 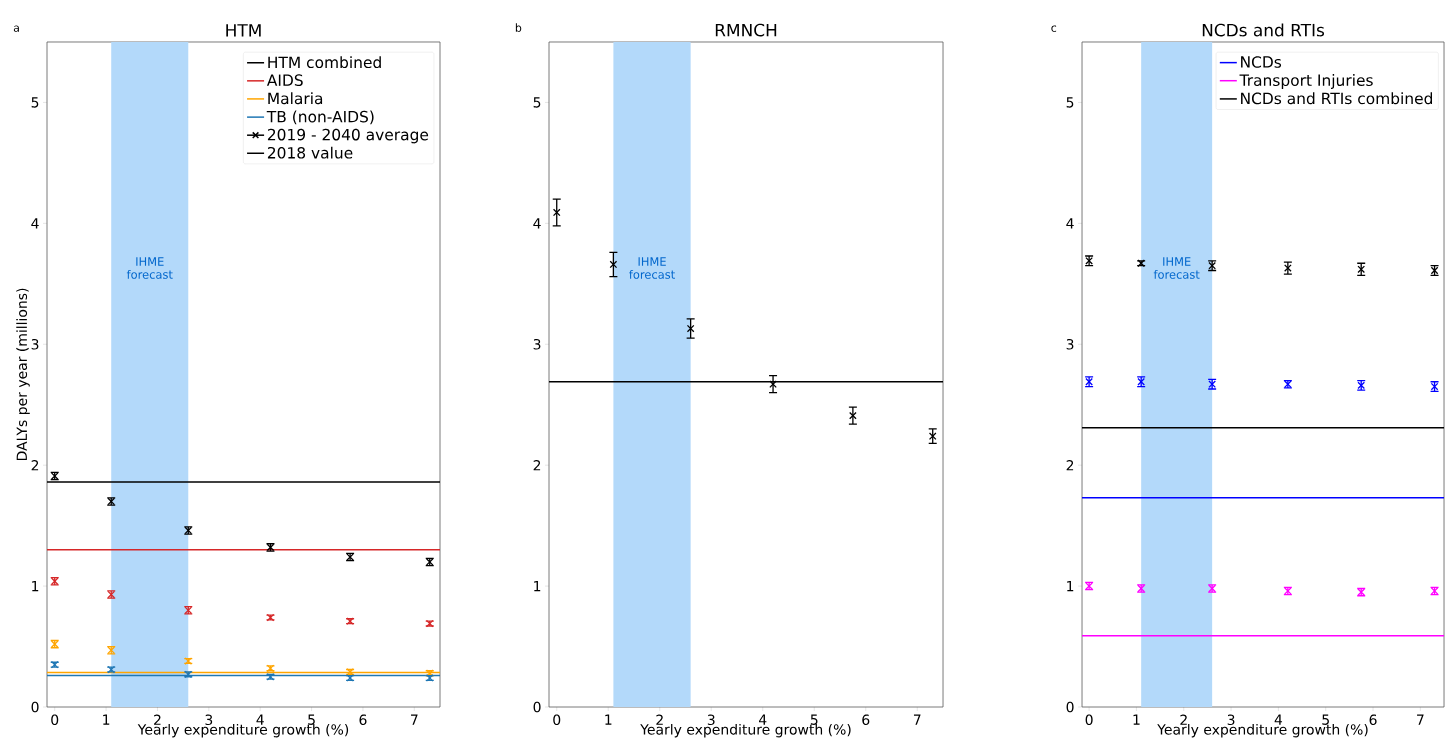 What do you see at coordinates (16, 28) in the screenshot?
I see `text: a` at bounding box center [16, 28].